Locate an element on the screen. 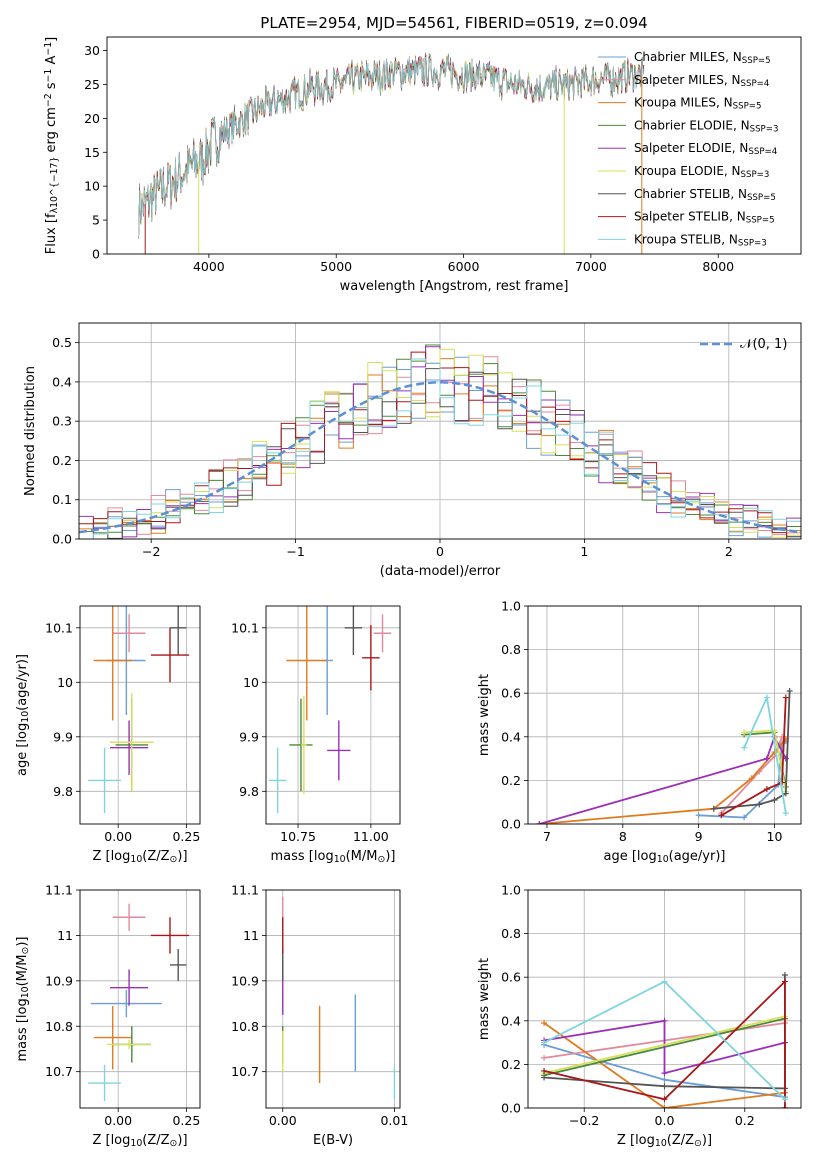 The width and height of the screenshot is (819, 1170). x-tick-label: 9 is located at coordinates (699, 836).